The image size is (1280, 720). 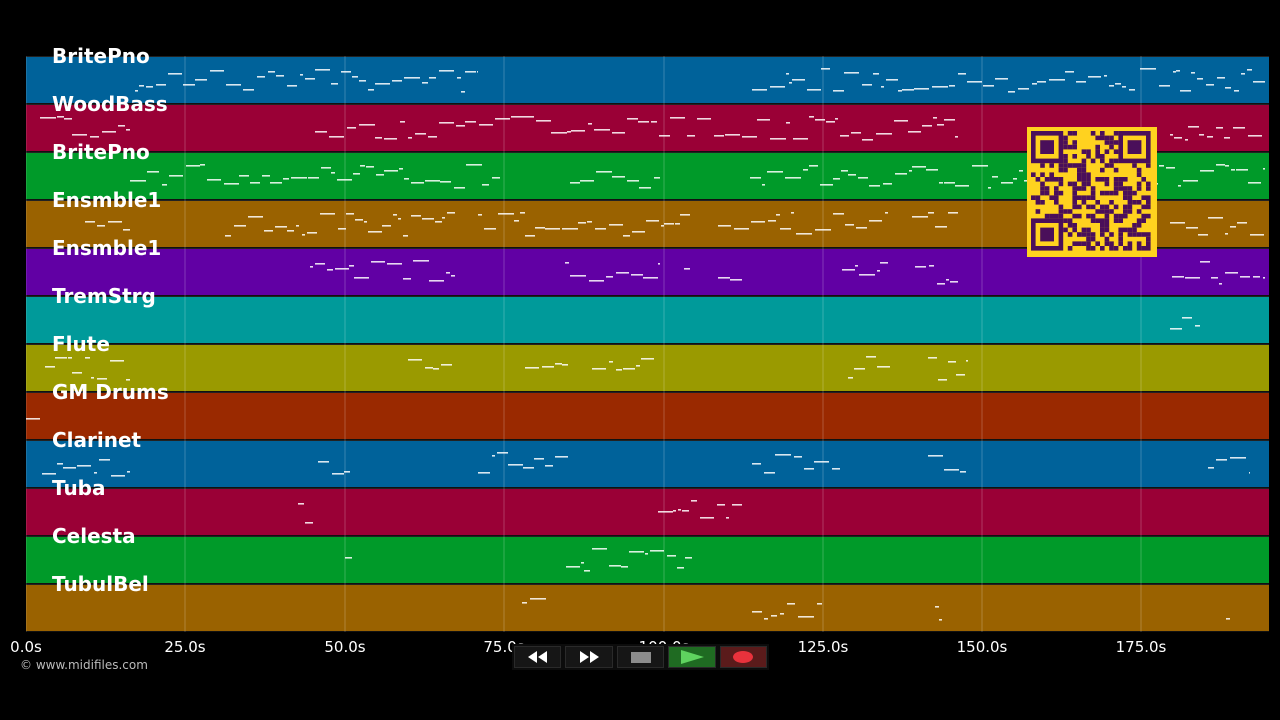 What do you see at coordinates (94, 536) in the screenshot?
I see `track-label: Celesta` at bounding box center [94, 536].